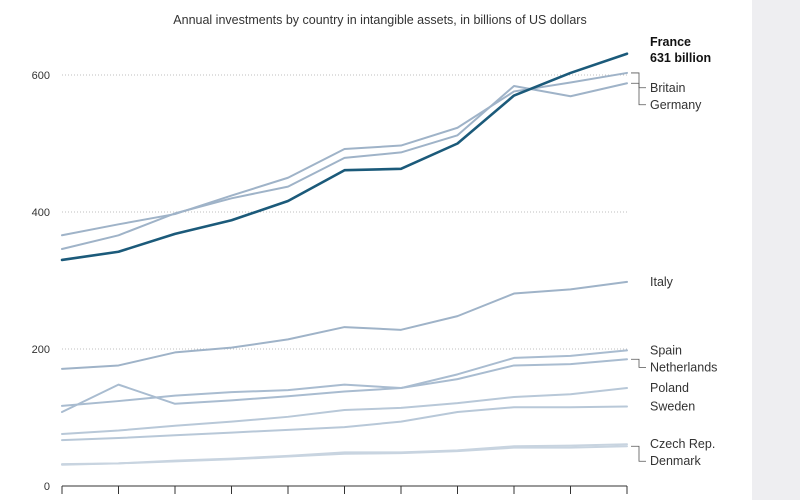 This screenshot has height=500, width=800. I want to click on side-panel, so click(776, 250).